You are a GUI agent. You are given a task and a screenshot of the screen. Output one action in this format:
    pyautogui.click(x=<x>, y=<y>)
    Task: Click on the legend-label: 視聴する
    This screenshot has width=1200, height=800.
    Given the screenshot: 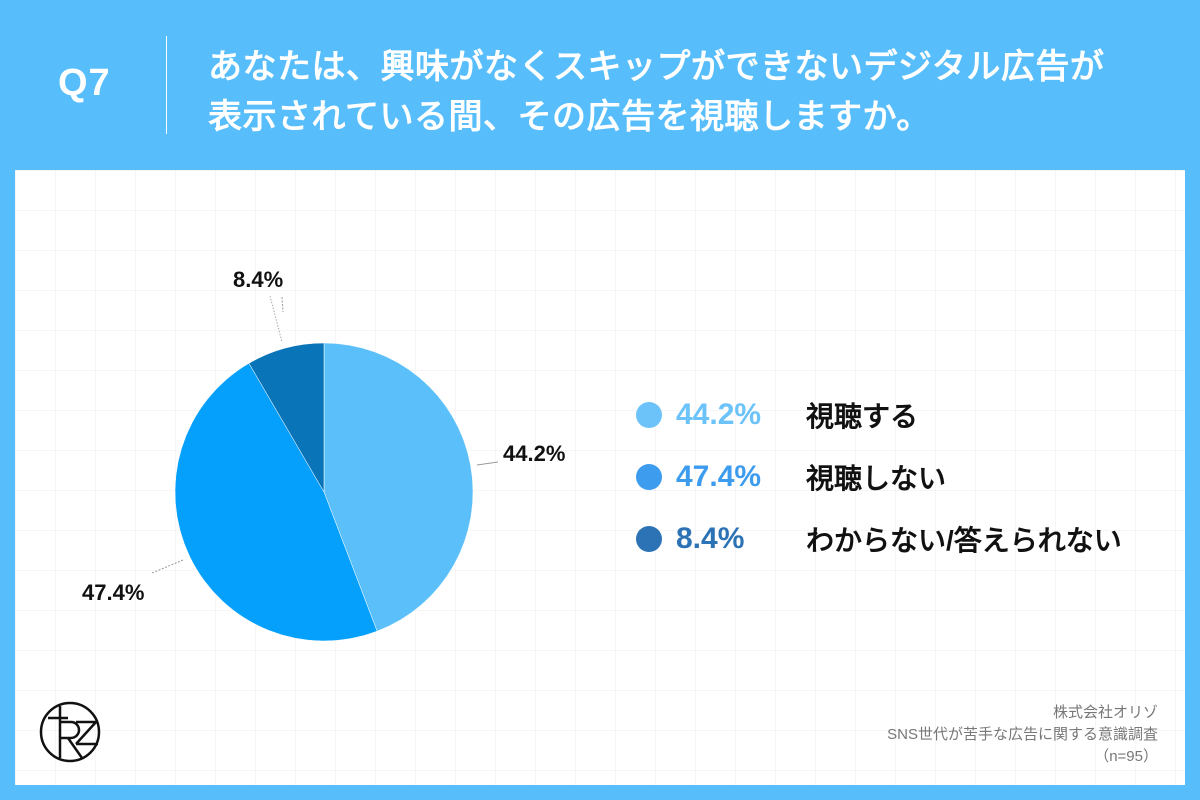 What is the action you would take?
    pyautogui.click(x=862, y=416)
    